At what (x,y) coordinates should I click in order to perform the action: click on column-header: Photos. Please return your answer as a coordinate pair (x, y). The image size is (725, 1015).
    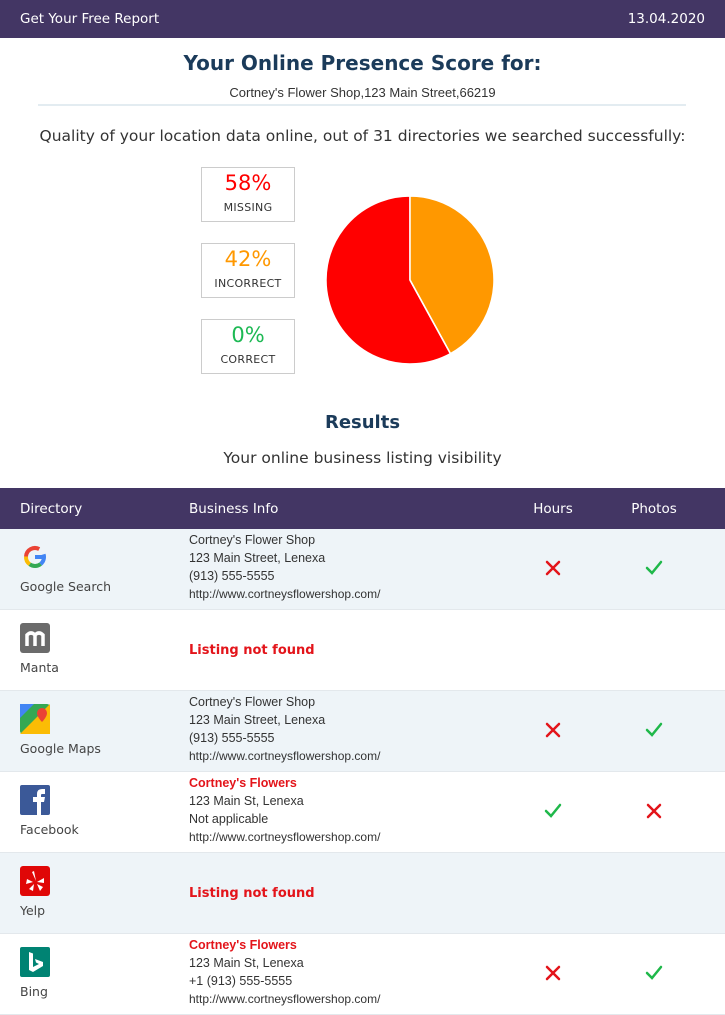
    Looking at the image, I should click on (654, 509).